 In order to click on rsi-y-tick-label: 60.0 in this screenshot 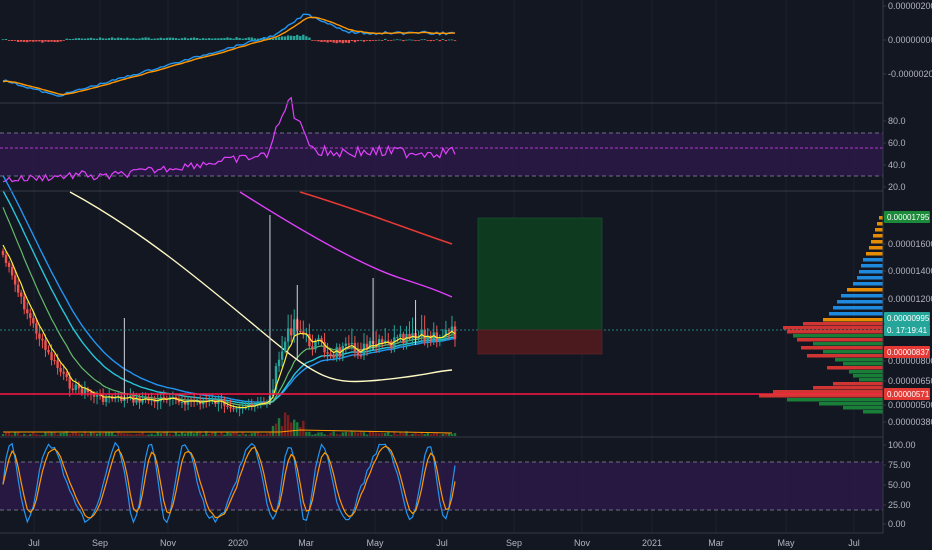, I will do `click(897, 143)`.